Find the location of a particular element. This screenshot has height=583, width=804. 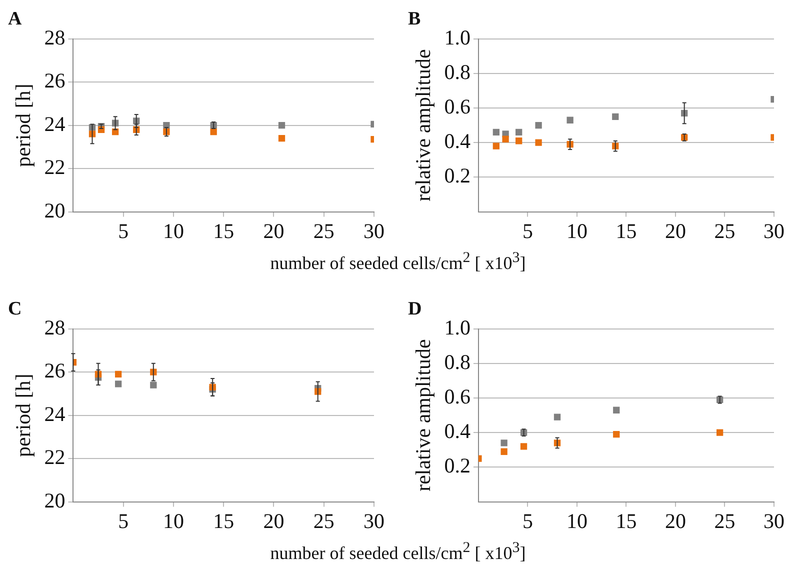

chart-title: D is located at coordinates (415, 309).